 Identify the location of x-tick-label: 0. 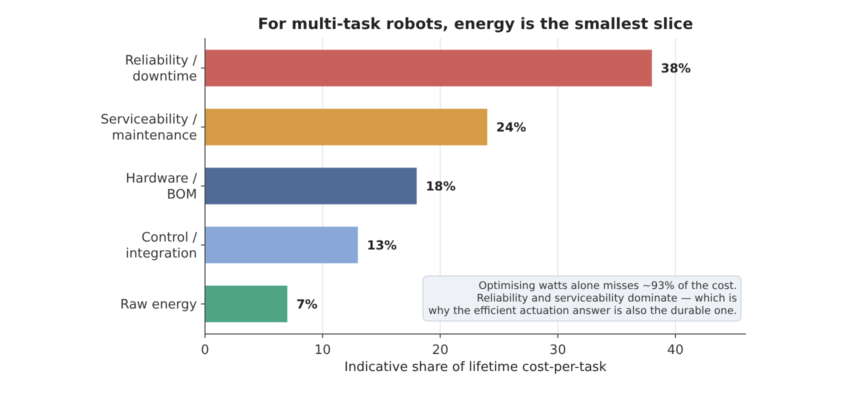
(205, 350).